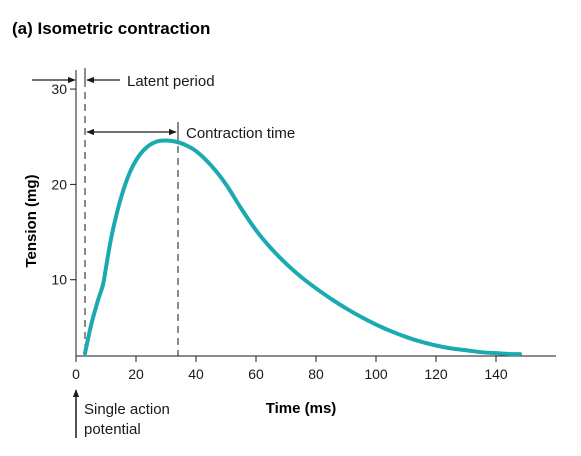 The width and height of the screenshot is (581, 456). Describe the element at coordinates (31, 220) in the screenshot. I see `y-axis-title: Tension (mg)` at that location.